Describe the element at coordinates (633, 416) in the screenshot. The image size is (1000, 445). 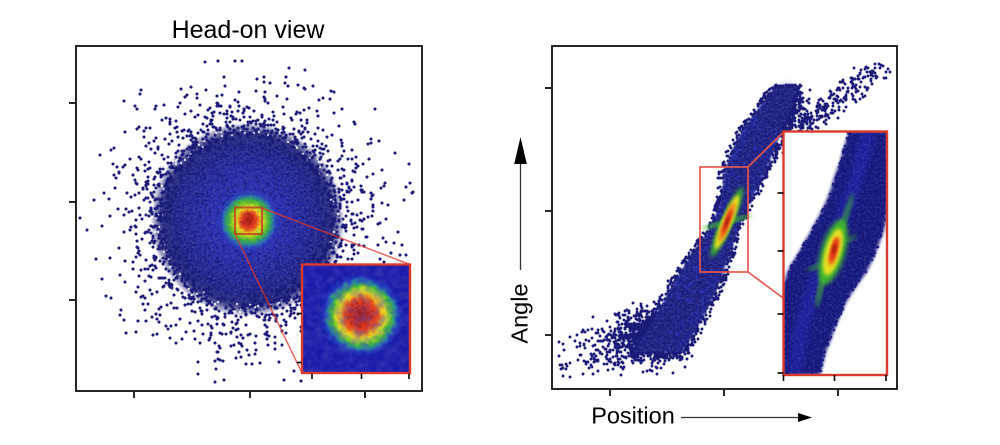
I see `svg-text: Position` at that location.